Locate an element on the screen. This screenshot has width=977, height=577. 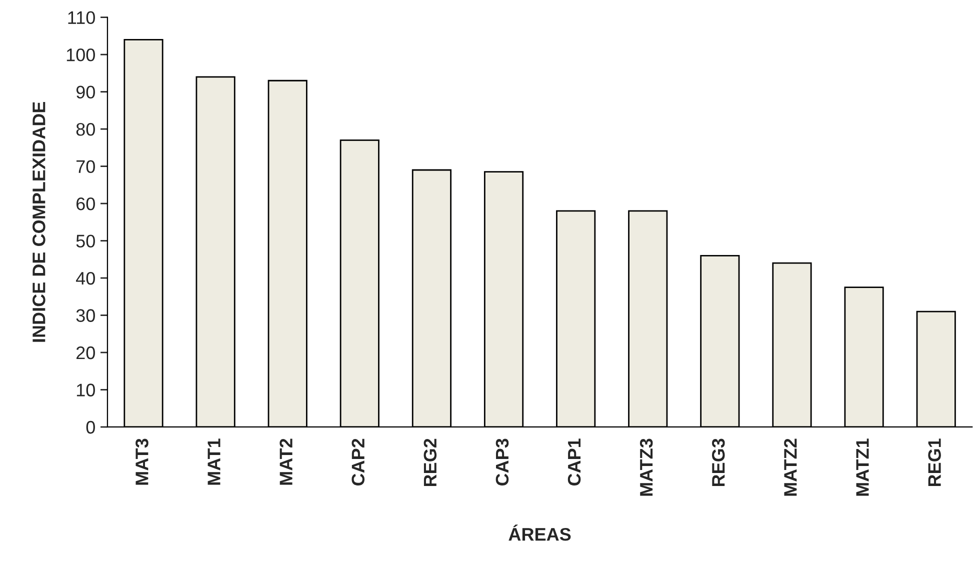
y-tick-label: 0 is located at coordinates (90, 427).